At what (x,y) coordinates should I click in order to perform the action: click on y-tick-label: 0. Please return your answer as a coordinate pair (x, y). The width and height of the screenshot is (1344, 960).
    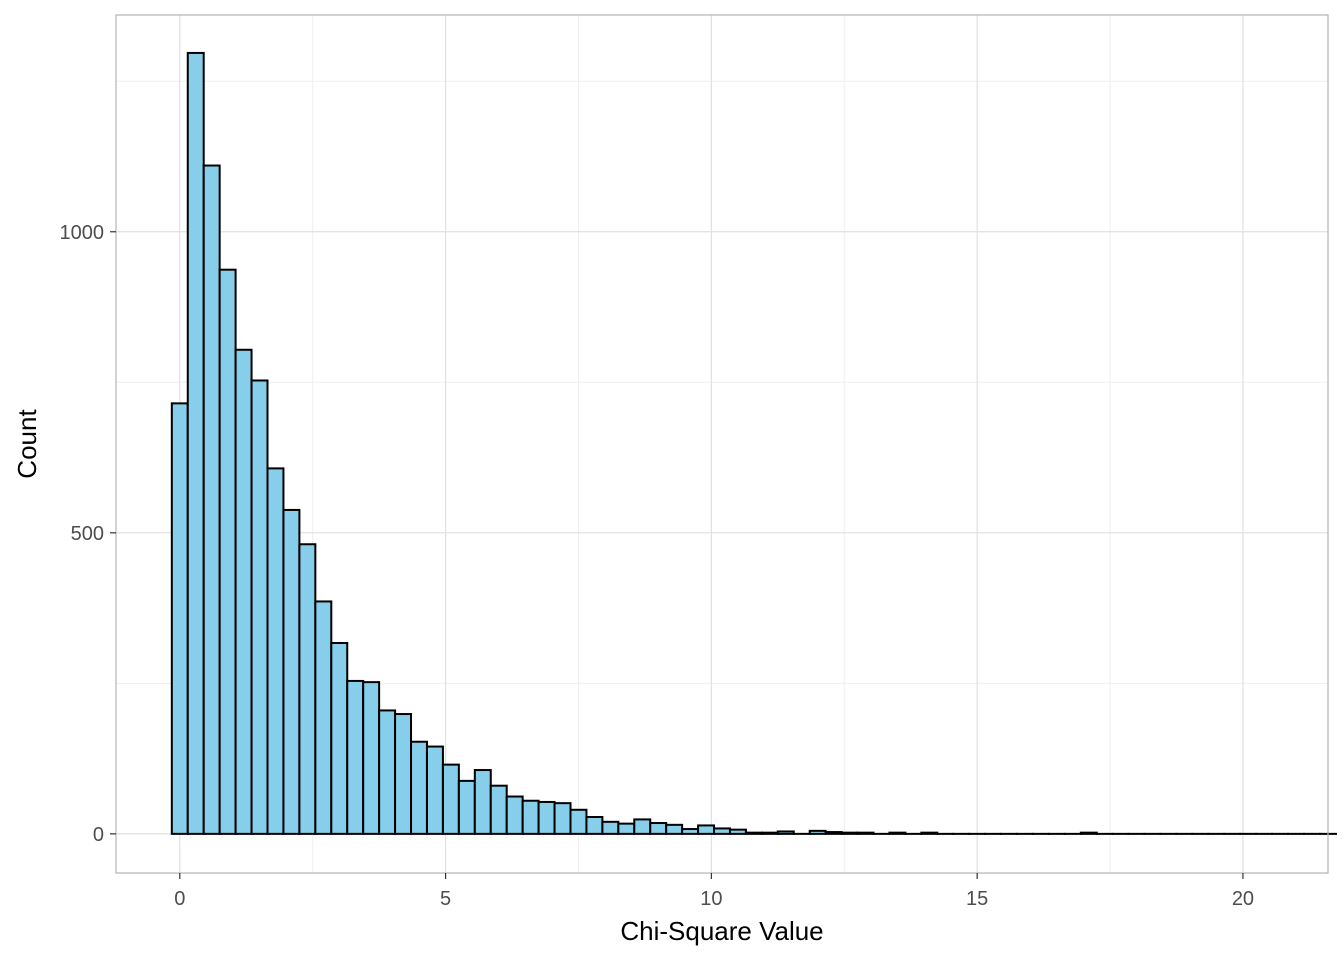
    Looking at the image, I should click on (98, 835).